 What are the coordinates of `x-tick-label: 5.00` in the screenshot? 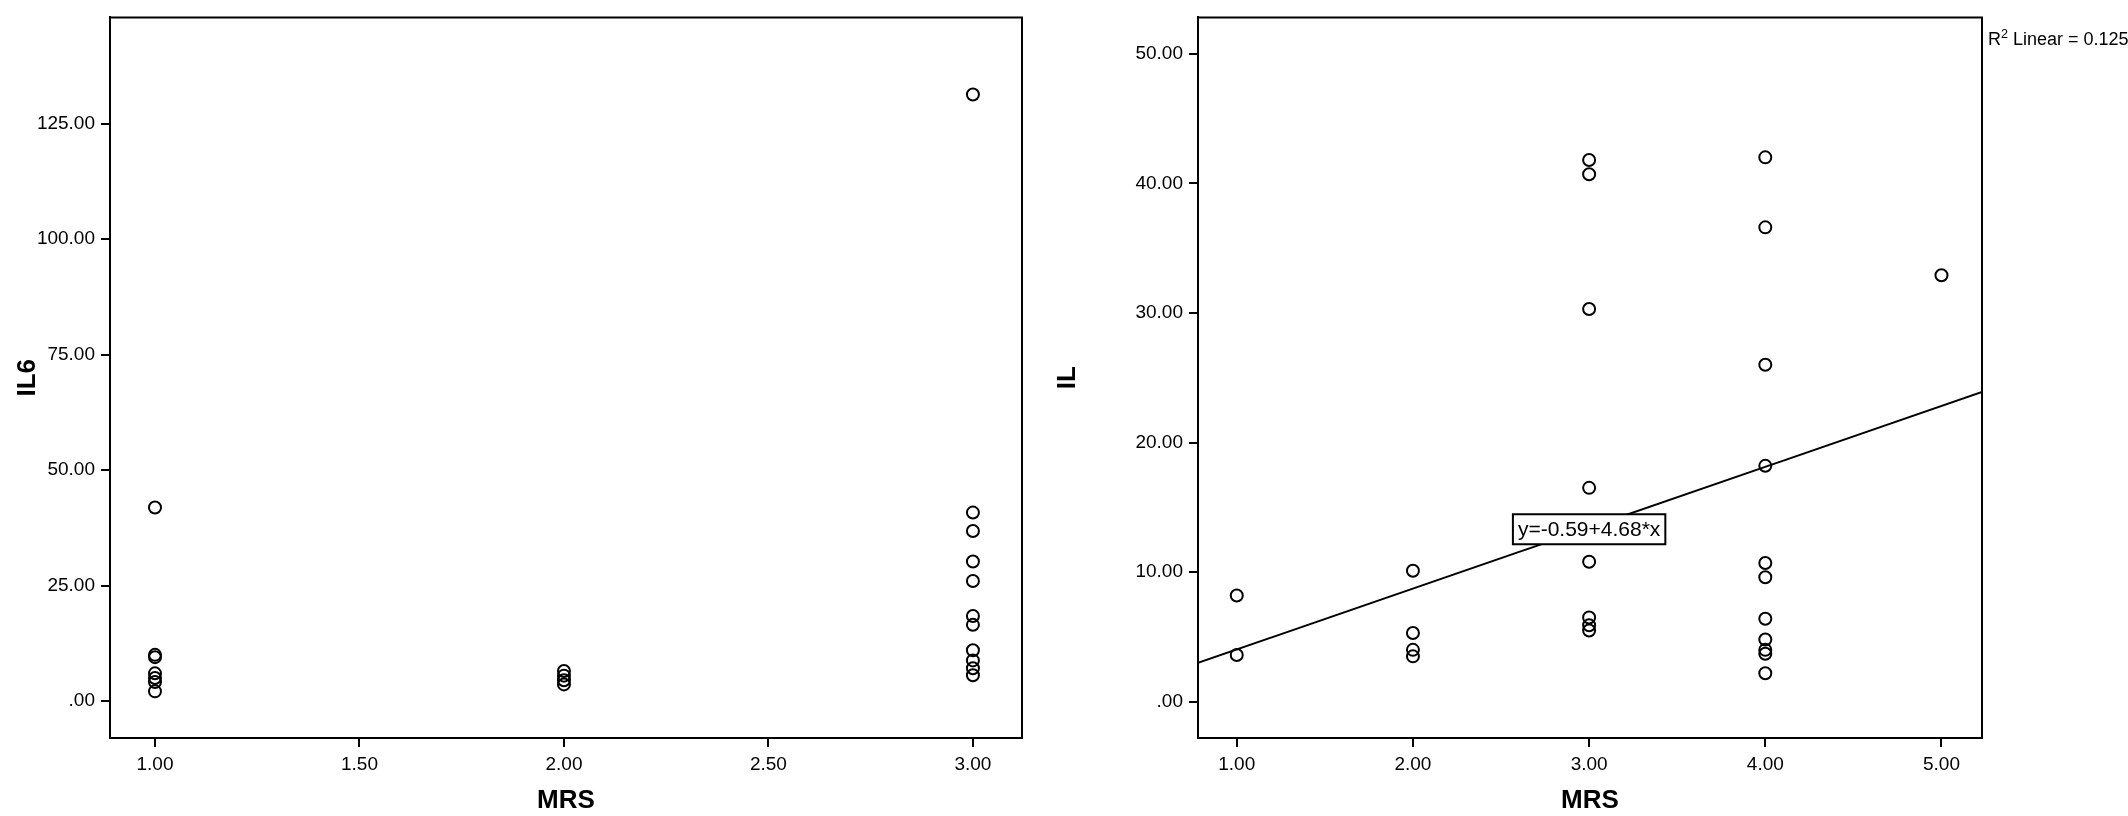 It's located at (1941, 763).